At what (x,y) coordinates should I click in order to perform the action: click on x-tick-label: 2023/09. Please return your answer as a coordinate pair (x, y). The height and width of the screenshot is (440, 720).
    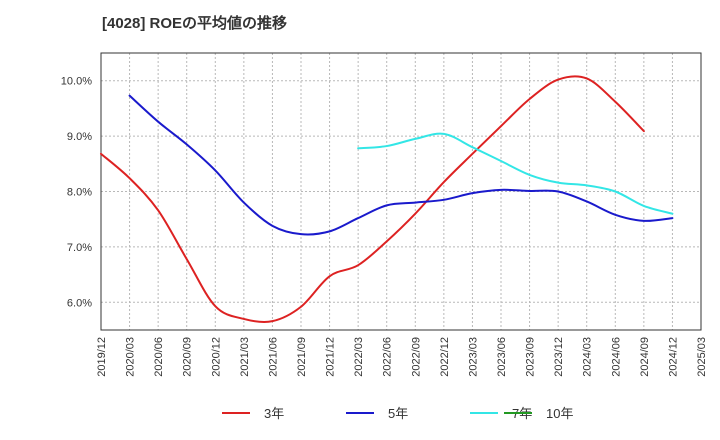
    Looking at the image, I should click on (531, 357).